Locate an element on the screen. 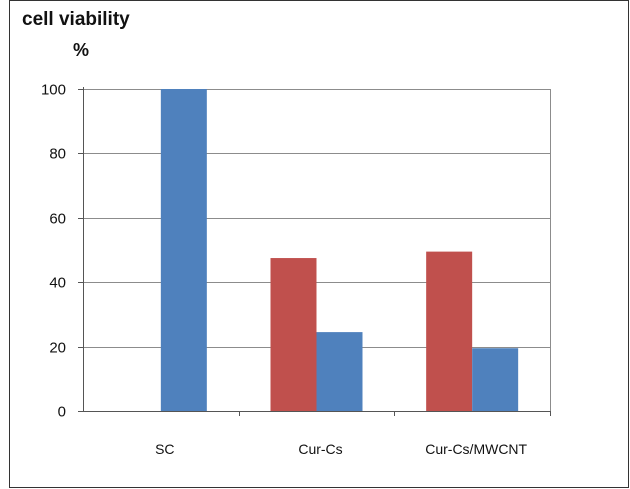  y-tick-label: 0 is located at coordinates (62, 412).